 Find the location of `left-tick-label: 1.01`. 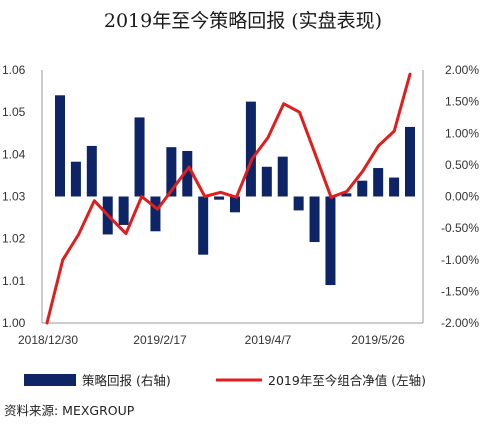

left-tick-label: 1.01 is located at coordinates (14, 281).